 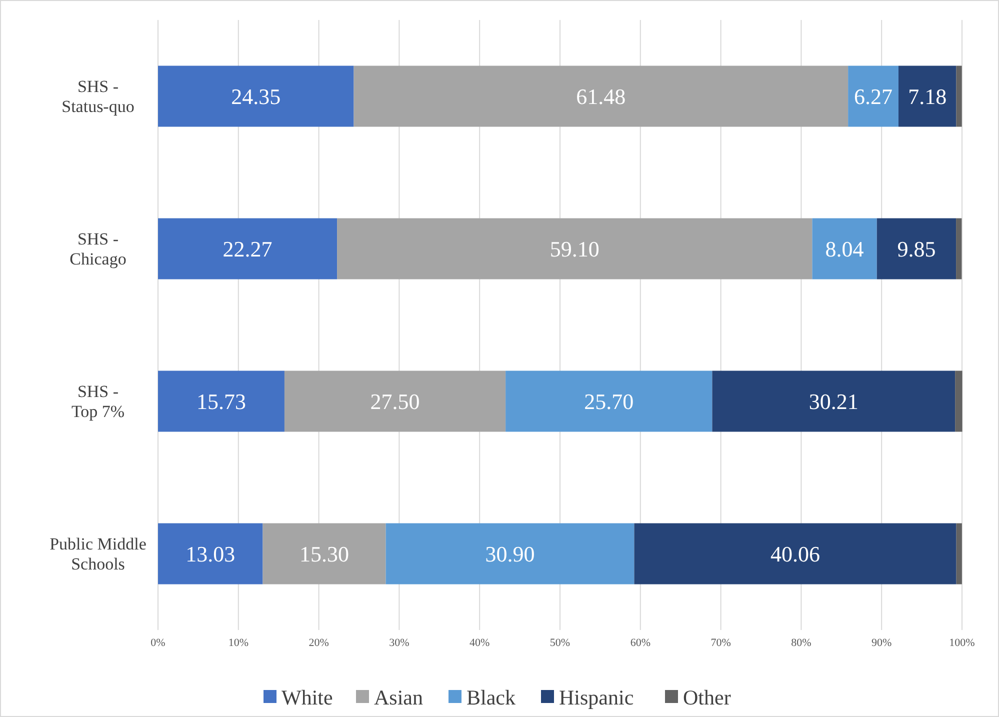 I want to click on x-tick-label: 90%, so click(x=882, y=642).